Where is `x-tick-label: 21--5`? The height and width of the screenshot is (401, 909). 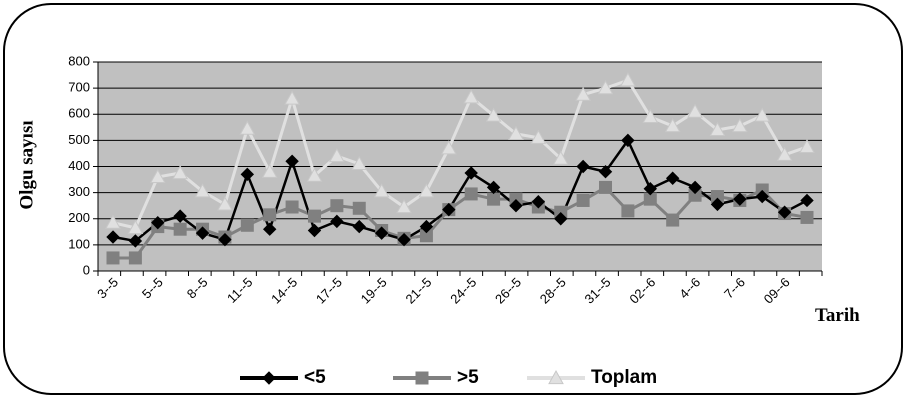
x-tick-label: 21--5 is located at coordinates (418, 291).